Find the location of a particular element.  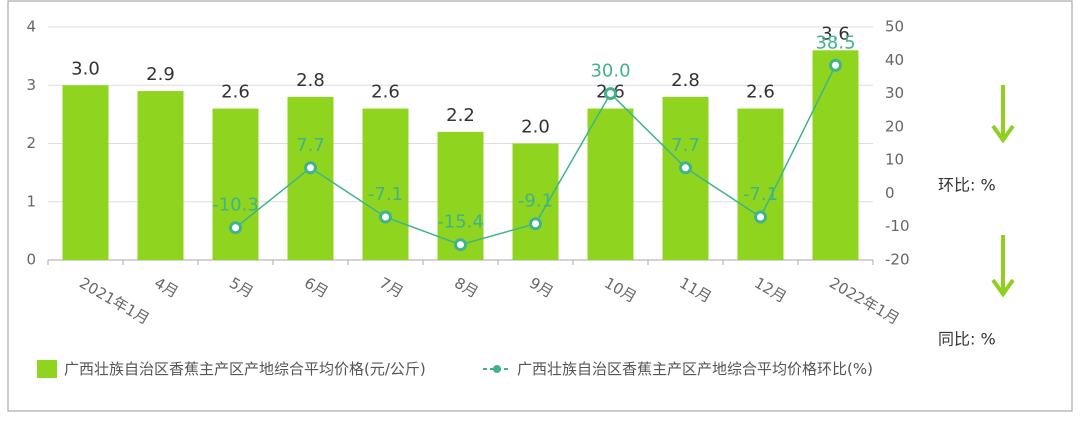

y2-tick-label: 0 is located at coordinates (890, 193).